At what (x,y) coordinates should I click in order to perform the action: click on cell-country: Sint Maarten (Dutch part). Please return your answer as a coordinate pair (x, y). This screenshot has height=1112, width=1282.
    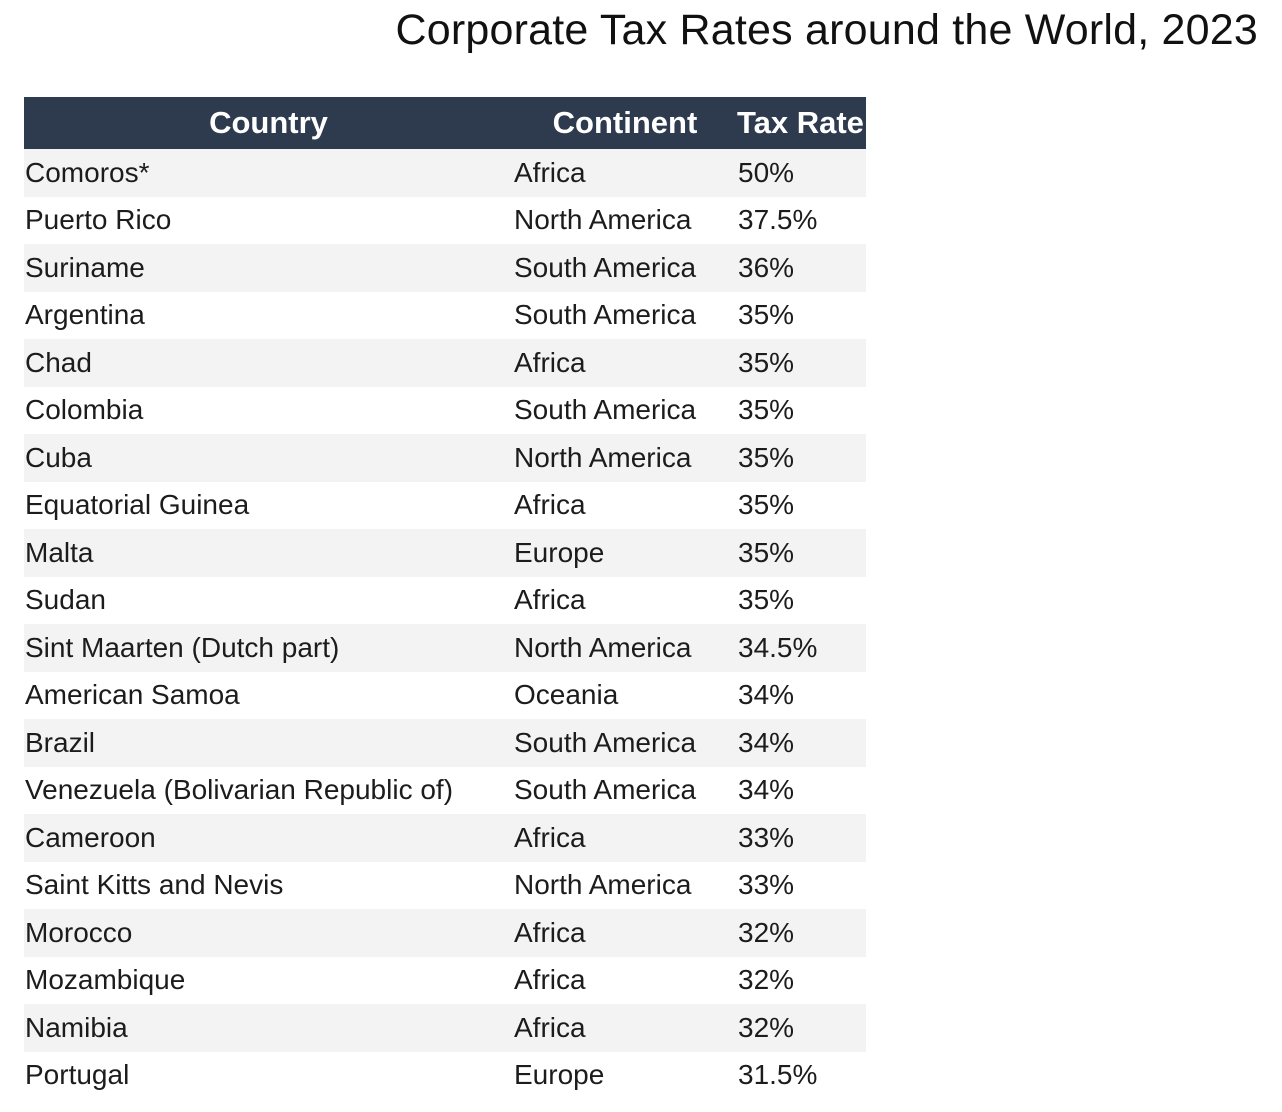
    Looking at the image, I should click on (268, 648).